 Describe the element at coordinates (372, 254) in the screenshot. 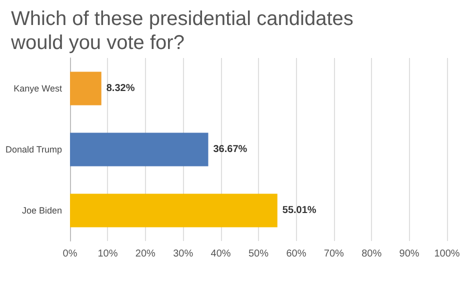

I see `x-tick-label: 80%` at that location.